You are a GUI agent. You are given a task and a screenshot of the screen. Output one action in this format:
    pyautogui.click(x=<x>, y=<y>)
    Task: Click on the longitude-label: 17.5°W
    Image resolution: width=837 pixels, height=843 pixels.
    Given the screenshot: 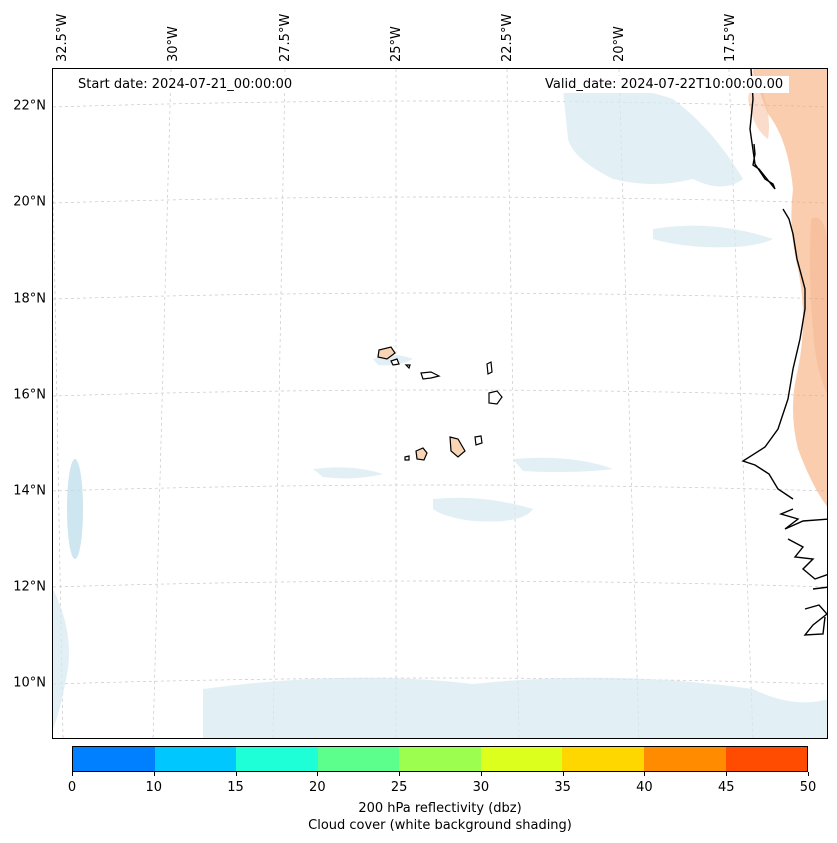 What is the action you would take?
    pyautogui.click(x=730, y=37)
    